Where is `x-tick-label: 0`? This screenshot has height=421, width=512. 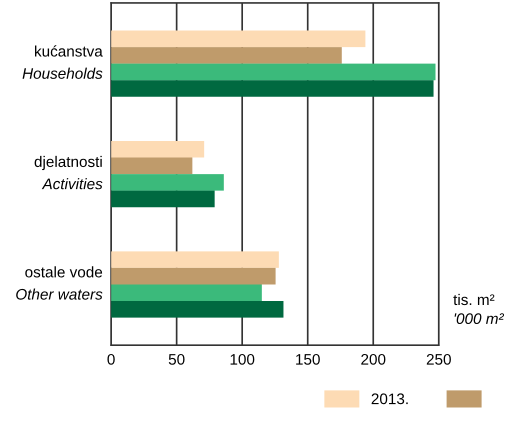
x-tick-label: 0 is located at coordinates (111, 359).